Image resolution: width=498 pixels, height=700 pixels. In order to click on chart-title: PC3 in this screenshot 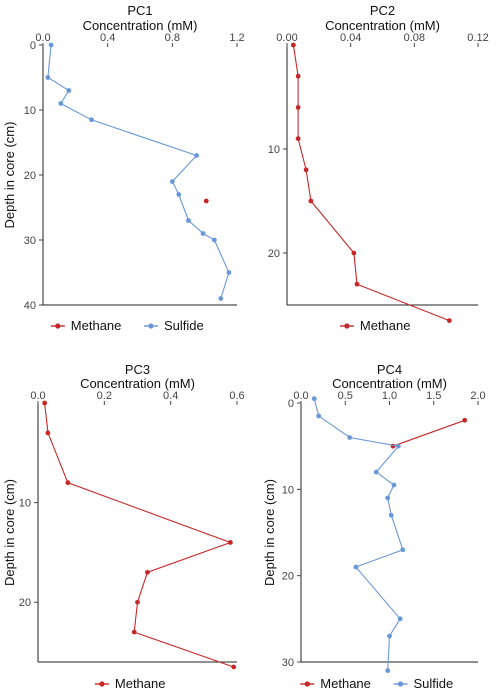, I will do `click(137, 369)`.